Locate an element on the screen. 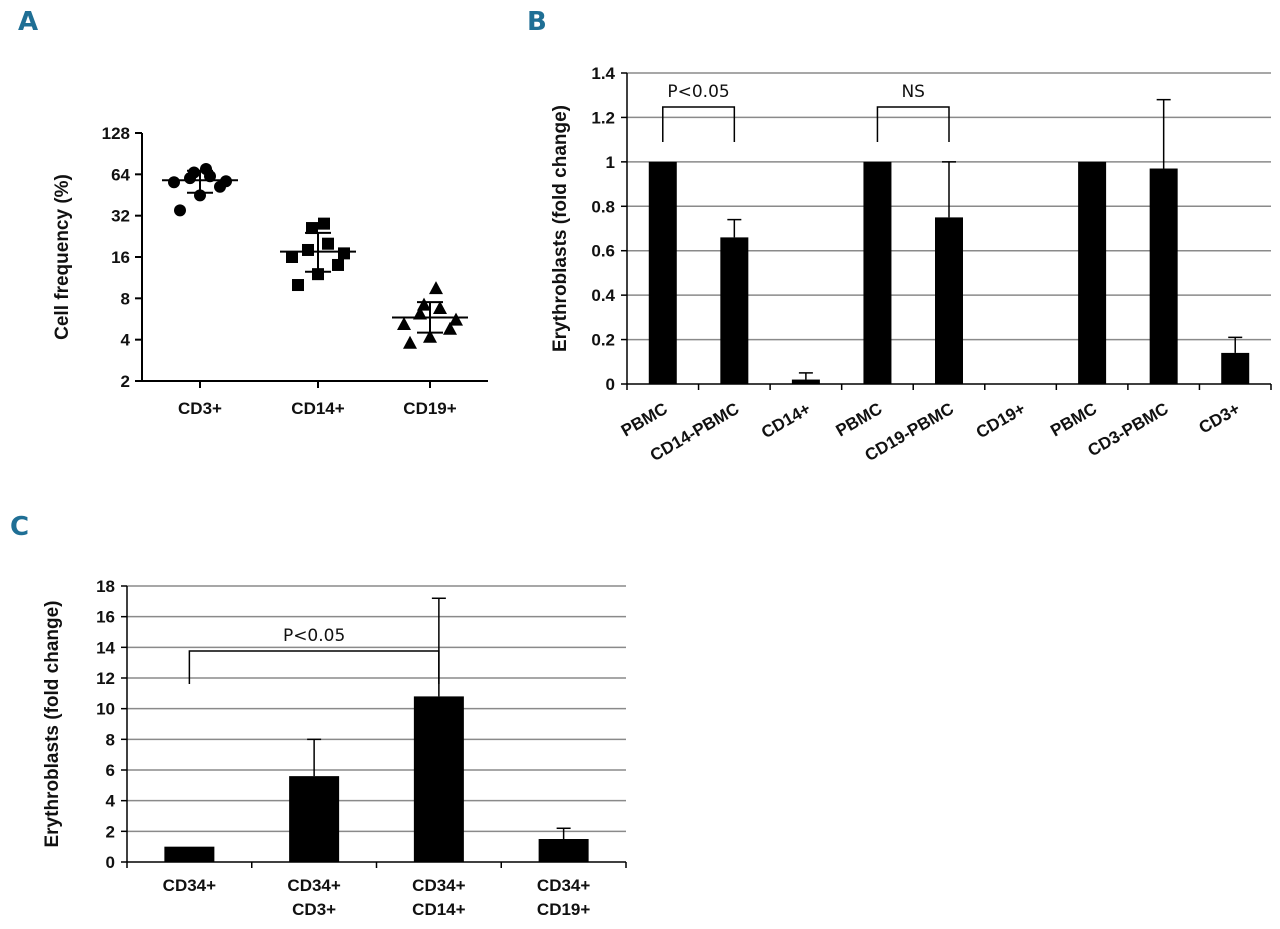  y-tick-label-c: 18 is located at coordinates (105, 586).